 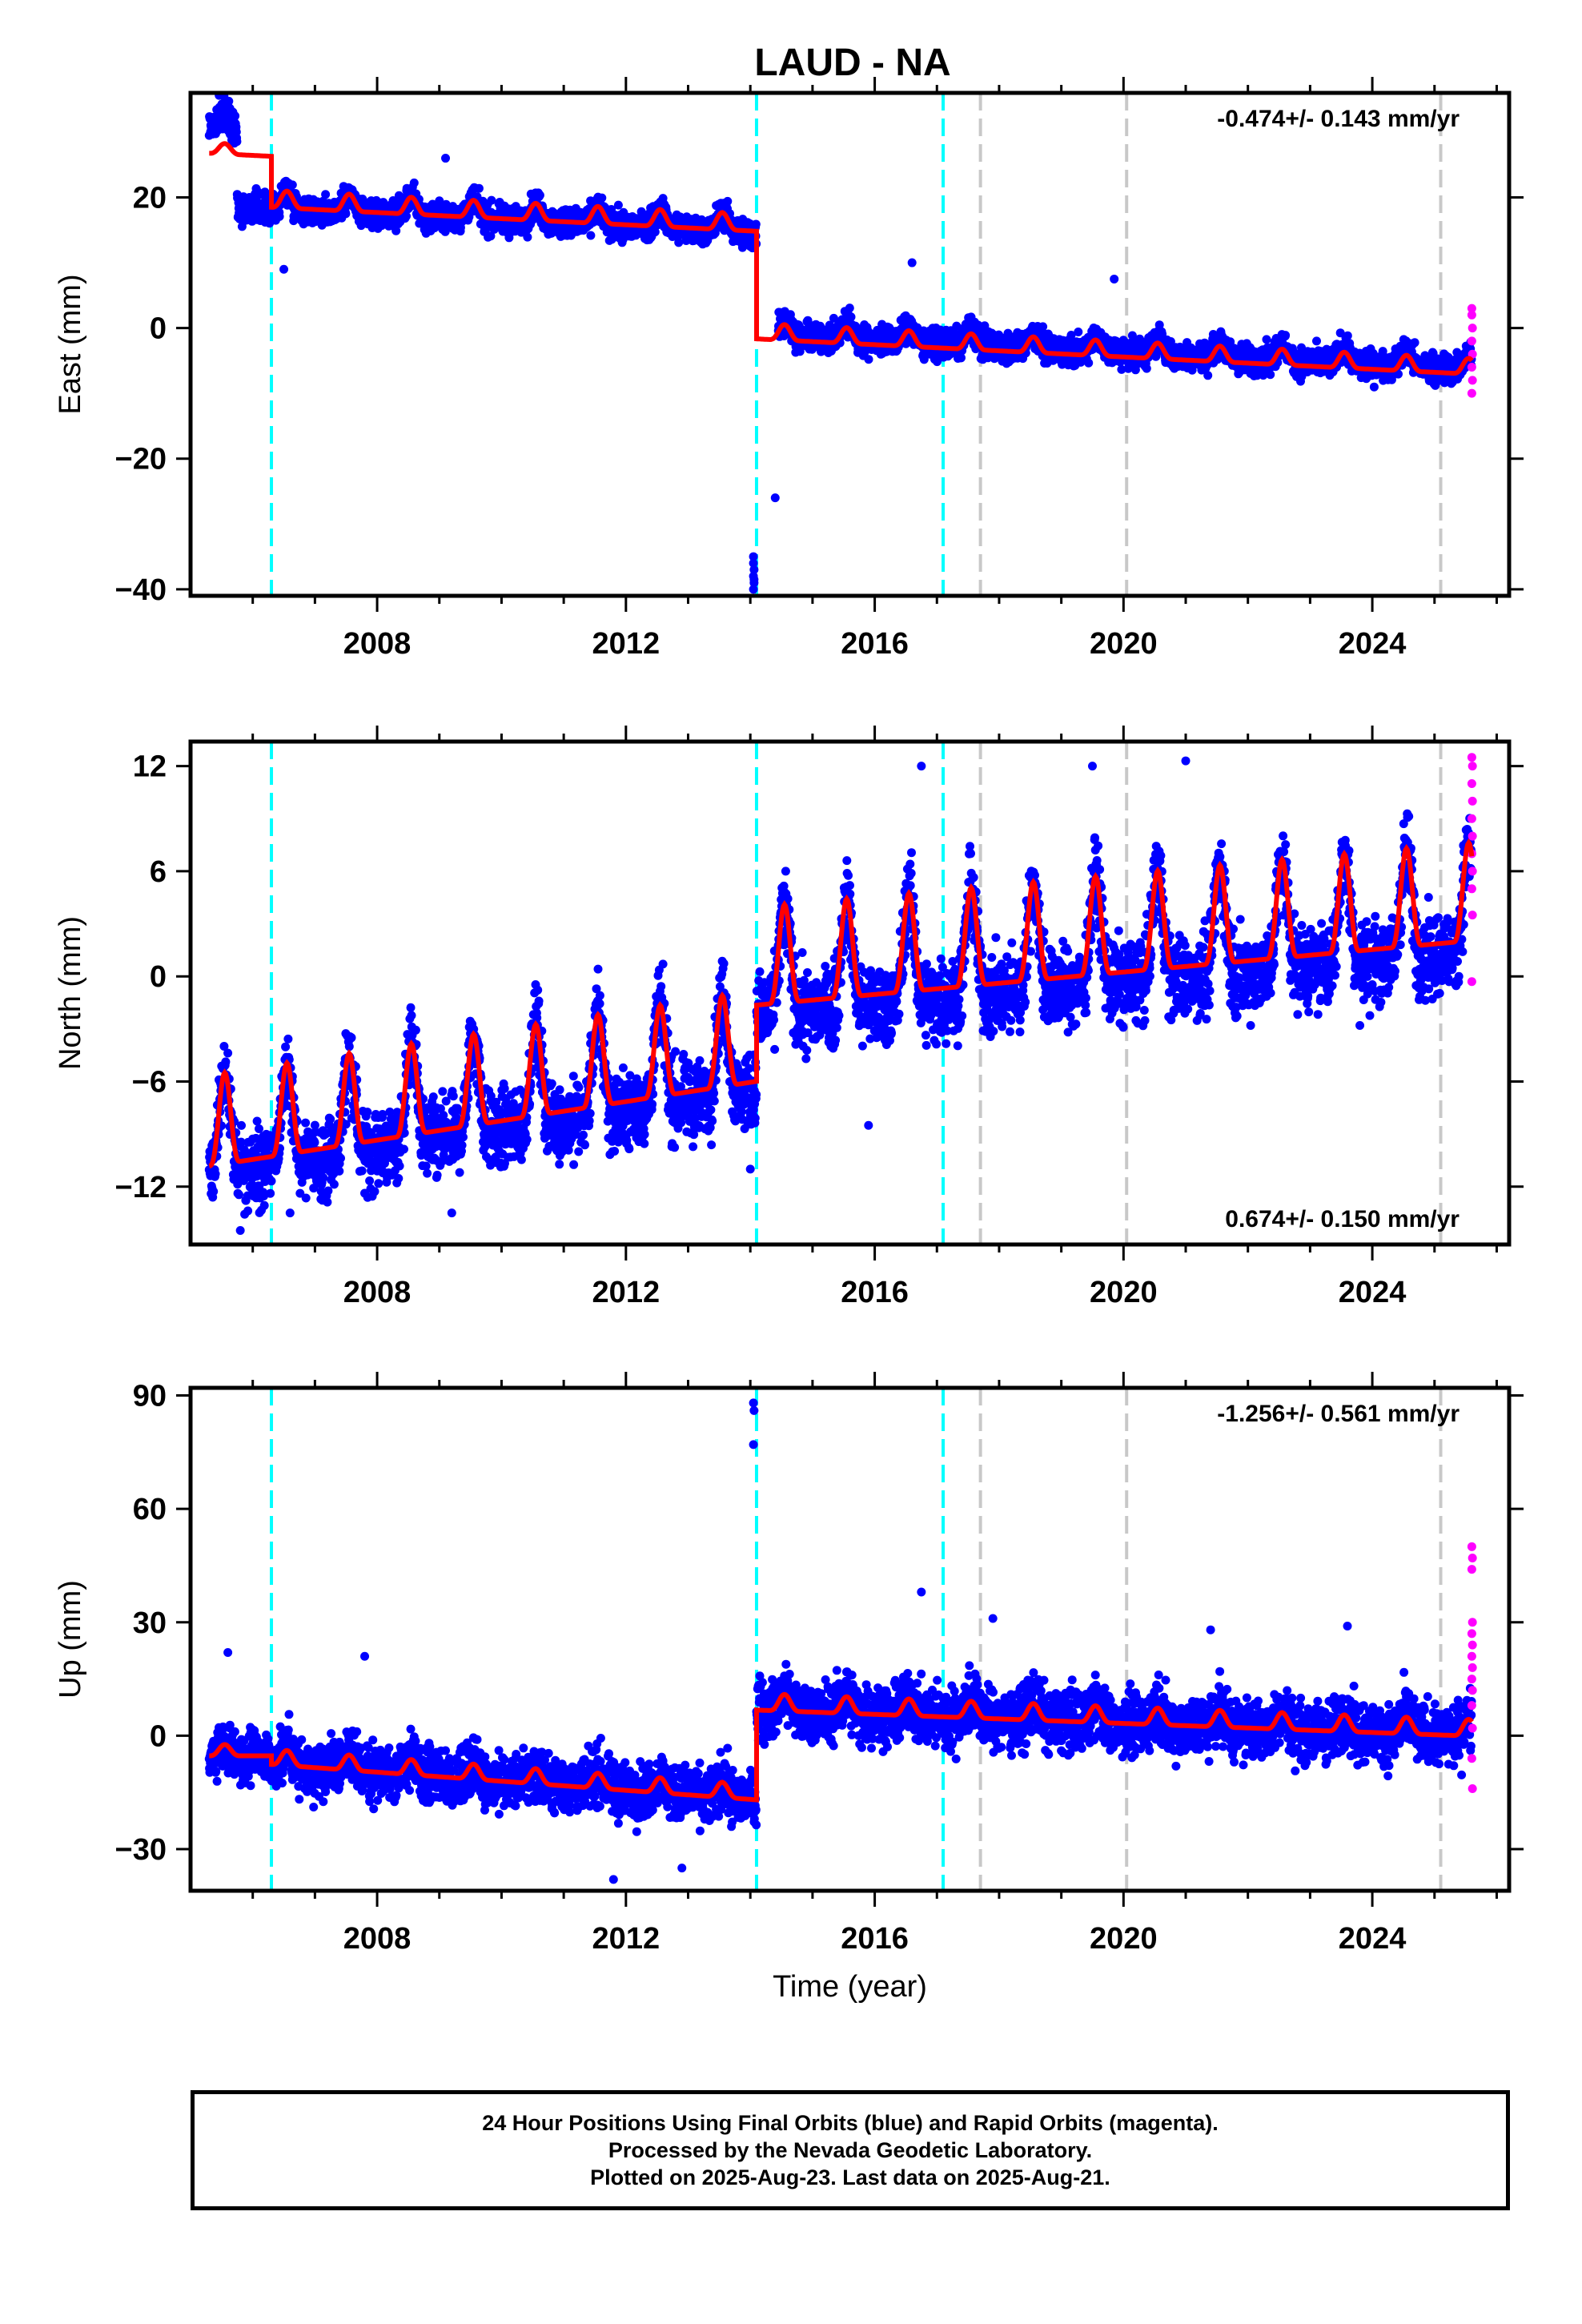 I want to click on y-axis-label: East (mm), so click(x=70, y=344).